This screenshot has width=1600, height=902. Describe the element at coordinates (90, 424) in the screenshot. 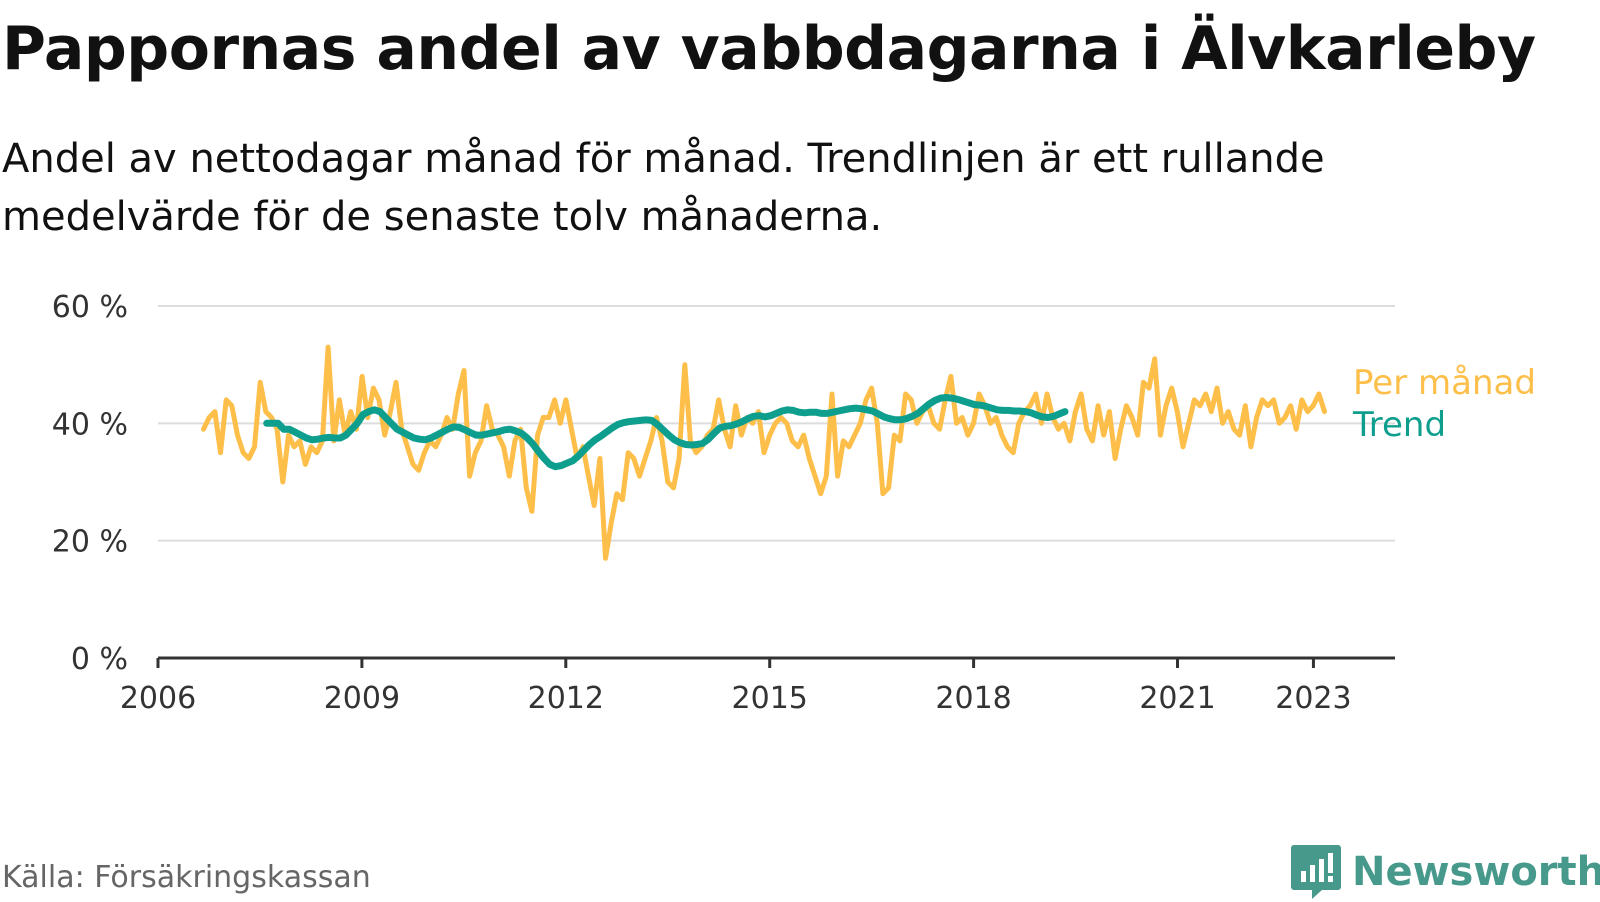

I see `y-tick-label: 40 %` at that location.